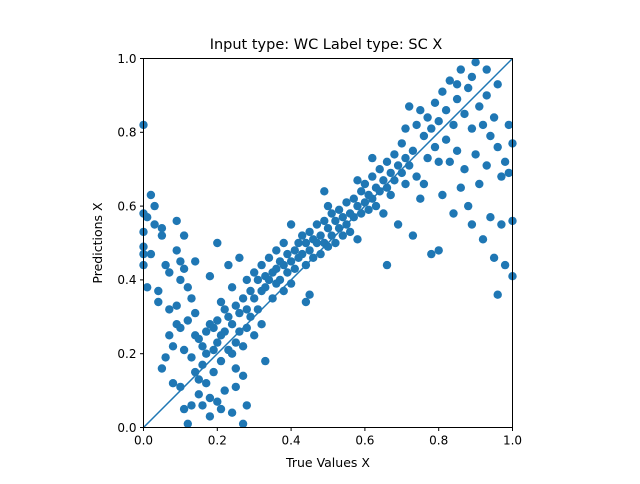 This screenshot has width=640, height=484. I want to click on y-tick-label: 0.0, so click(126, 428).